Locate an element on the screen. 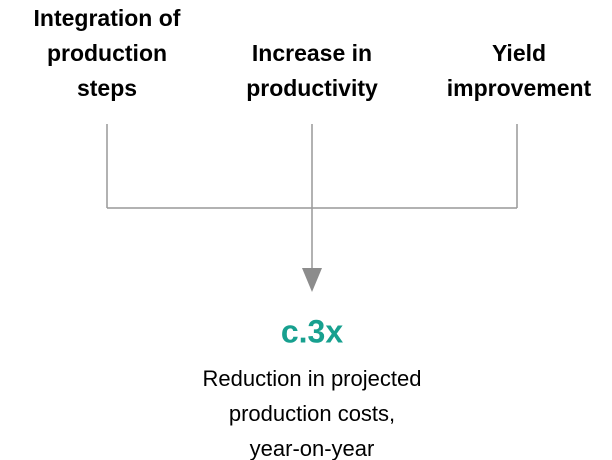 This screenshot has width=612, height=460. input-label: steps is located at coordinates (107, 88).